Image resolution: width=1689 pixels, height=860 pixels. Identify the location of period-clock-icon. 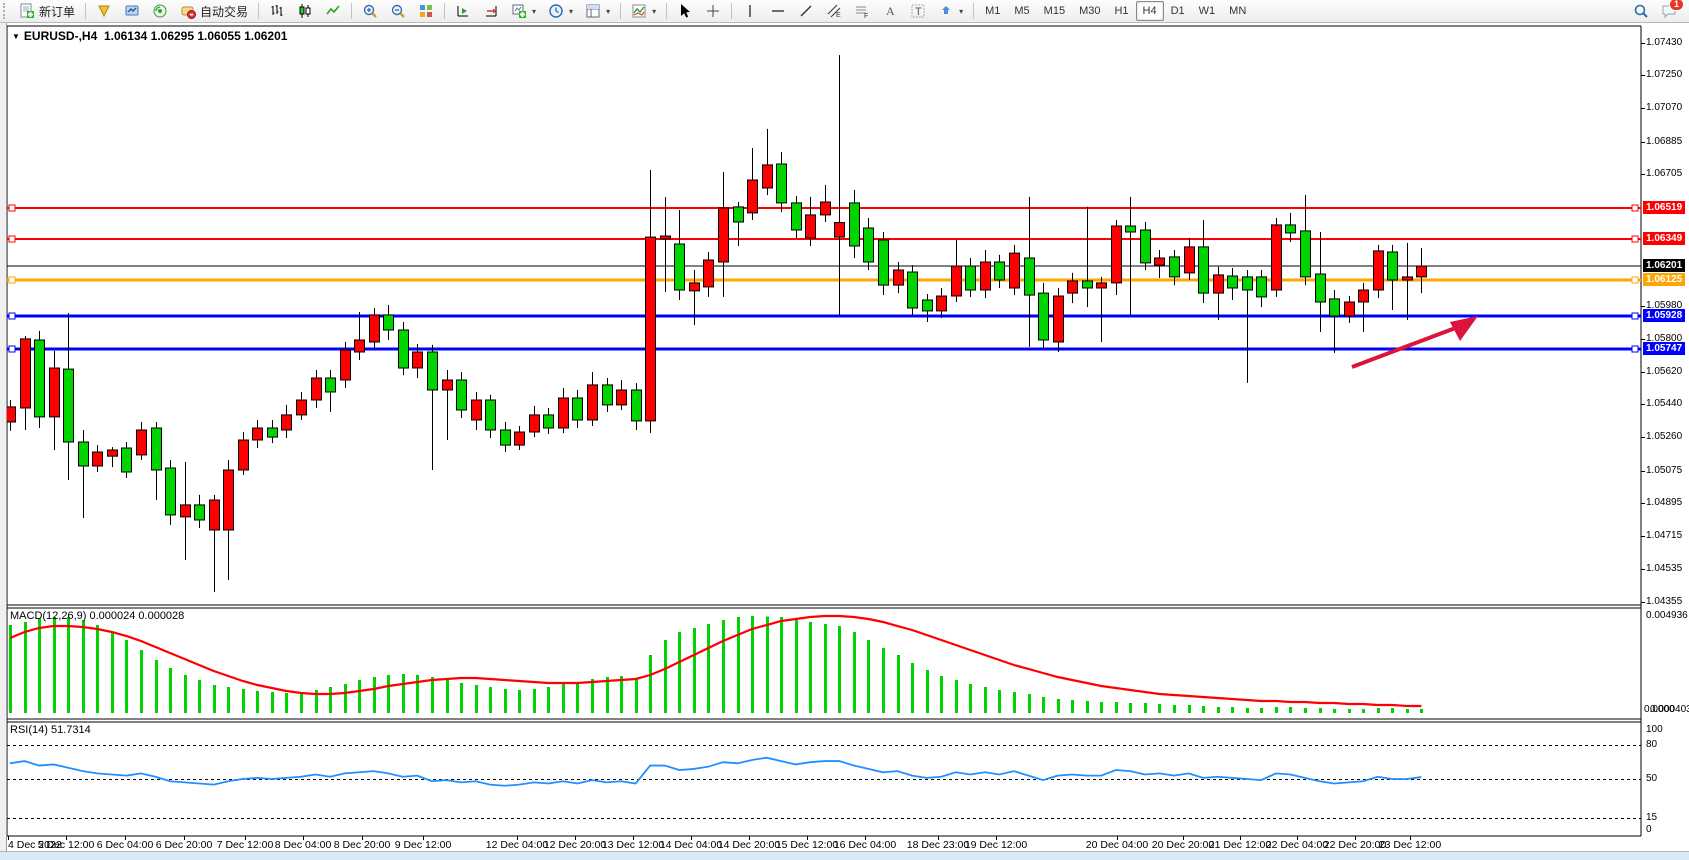
(556, 11).